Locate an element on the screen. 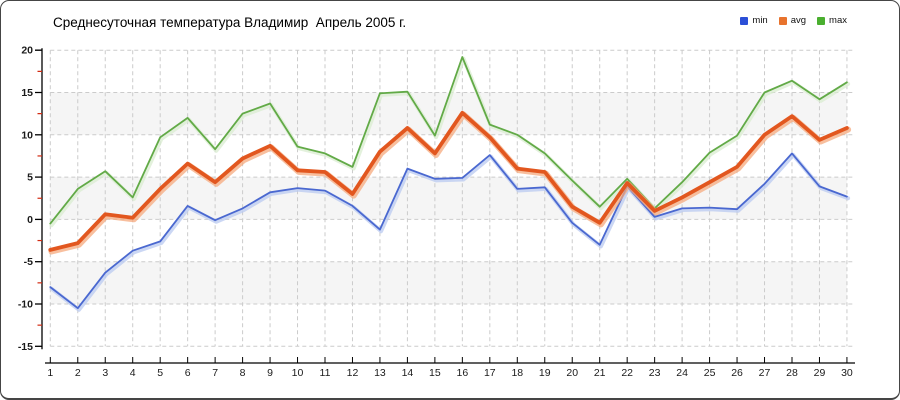  x-tick-label: 20 is located at coordinates (572, 373).